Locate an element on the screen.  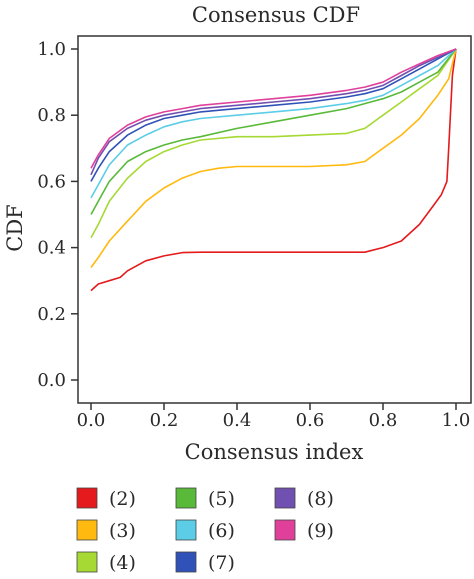
legend-label: (5) is located at coordinates (221, 499).